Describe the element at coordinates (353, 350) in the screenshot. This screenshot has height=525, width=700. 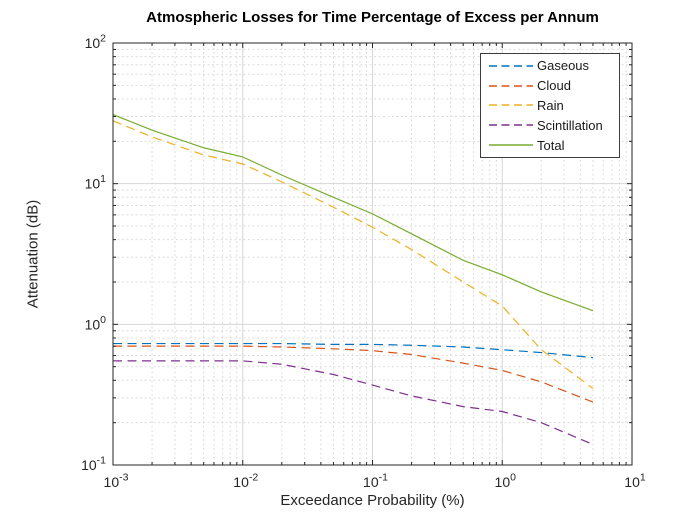
I see `curve-gaseous` at that location.